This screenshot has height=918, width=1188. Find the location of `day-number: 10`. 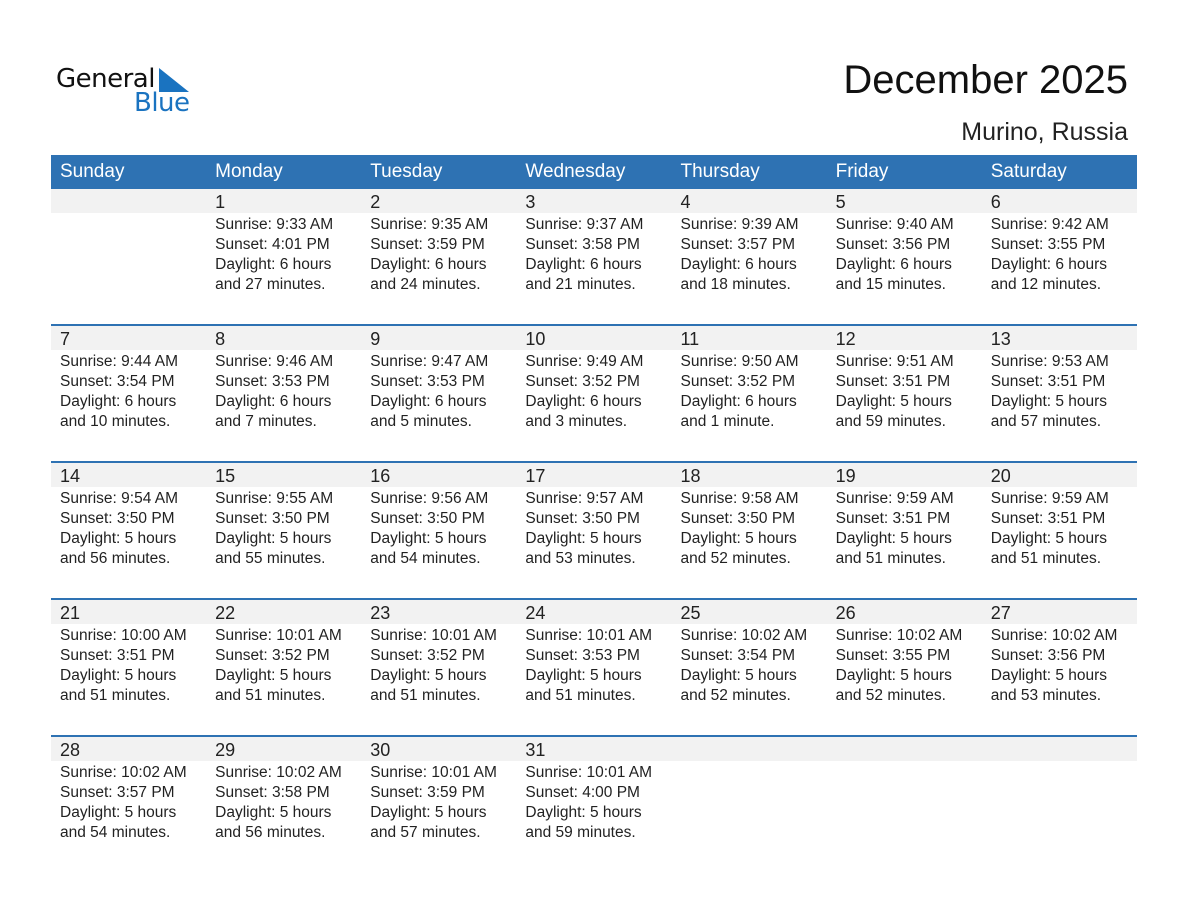

day-number: 10 is located at coordinates (535, 339).